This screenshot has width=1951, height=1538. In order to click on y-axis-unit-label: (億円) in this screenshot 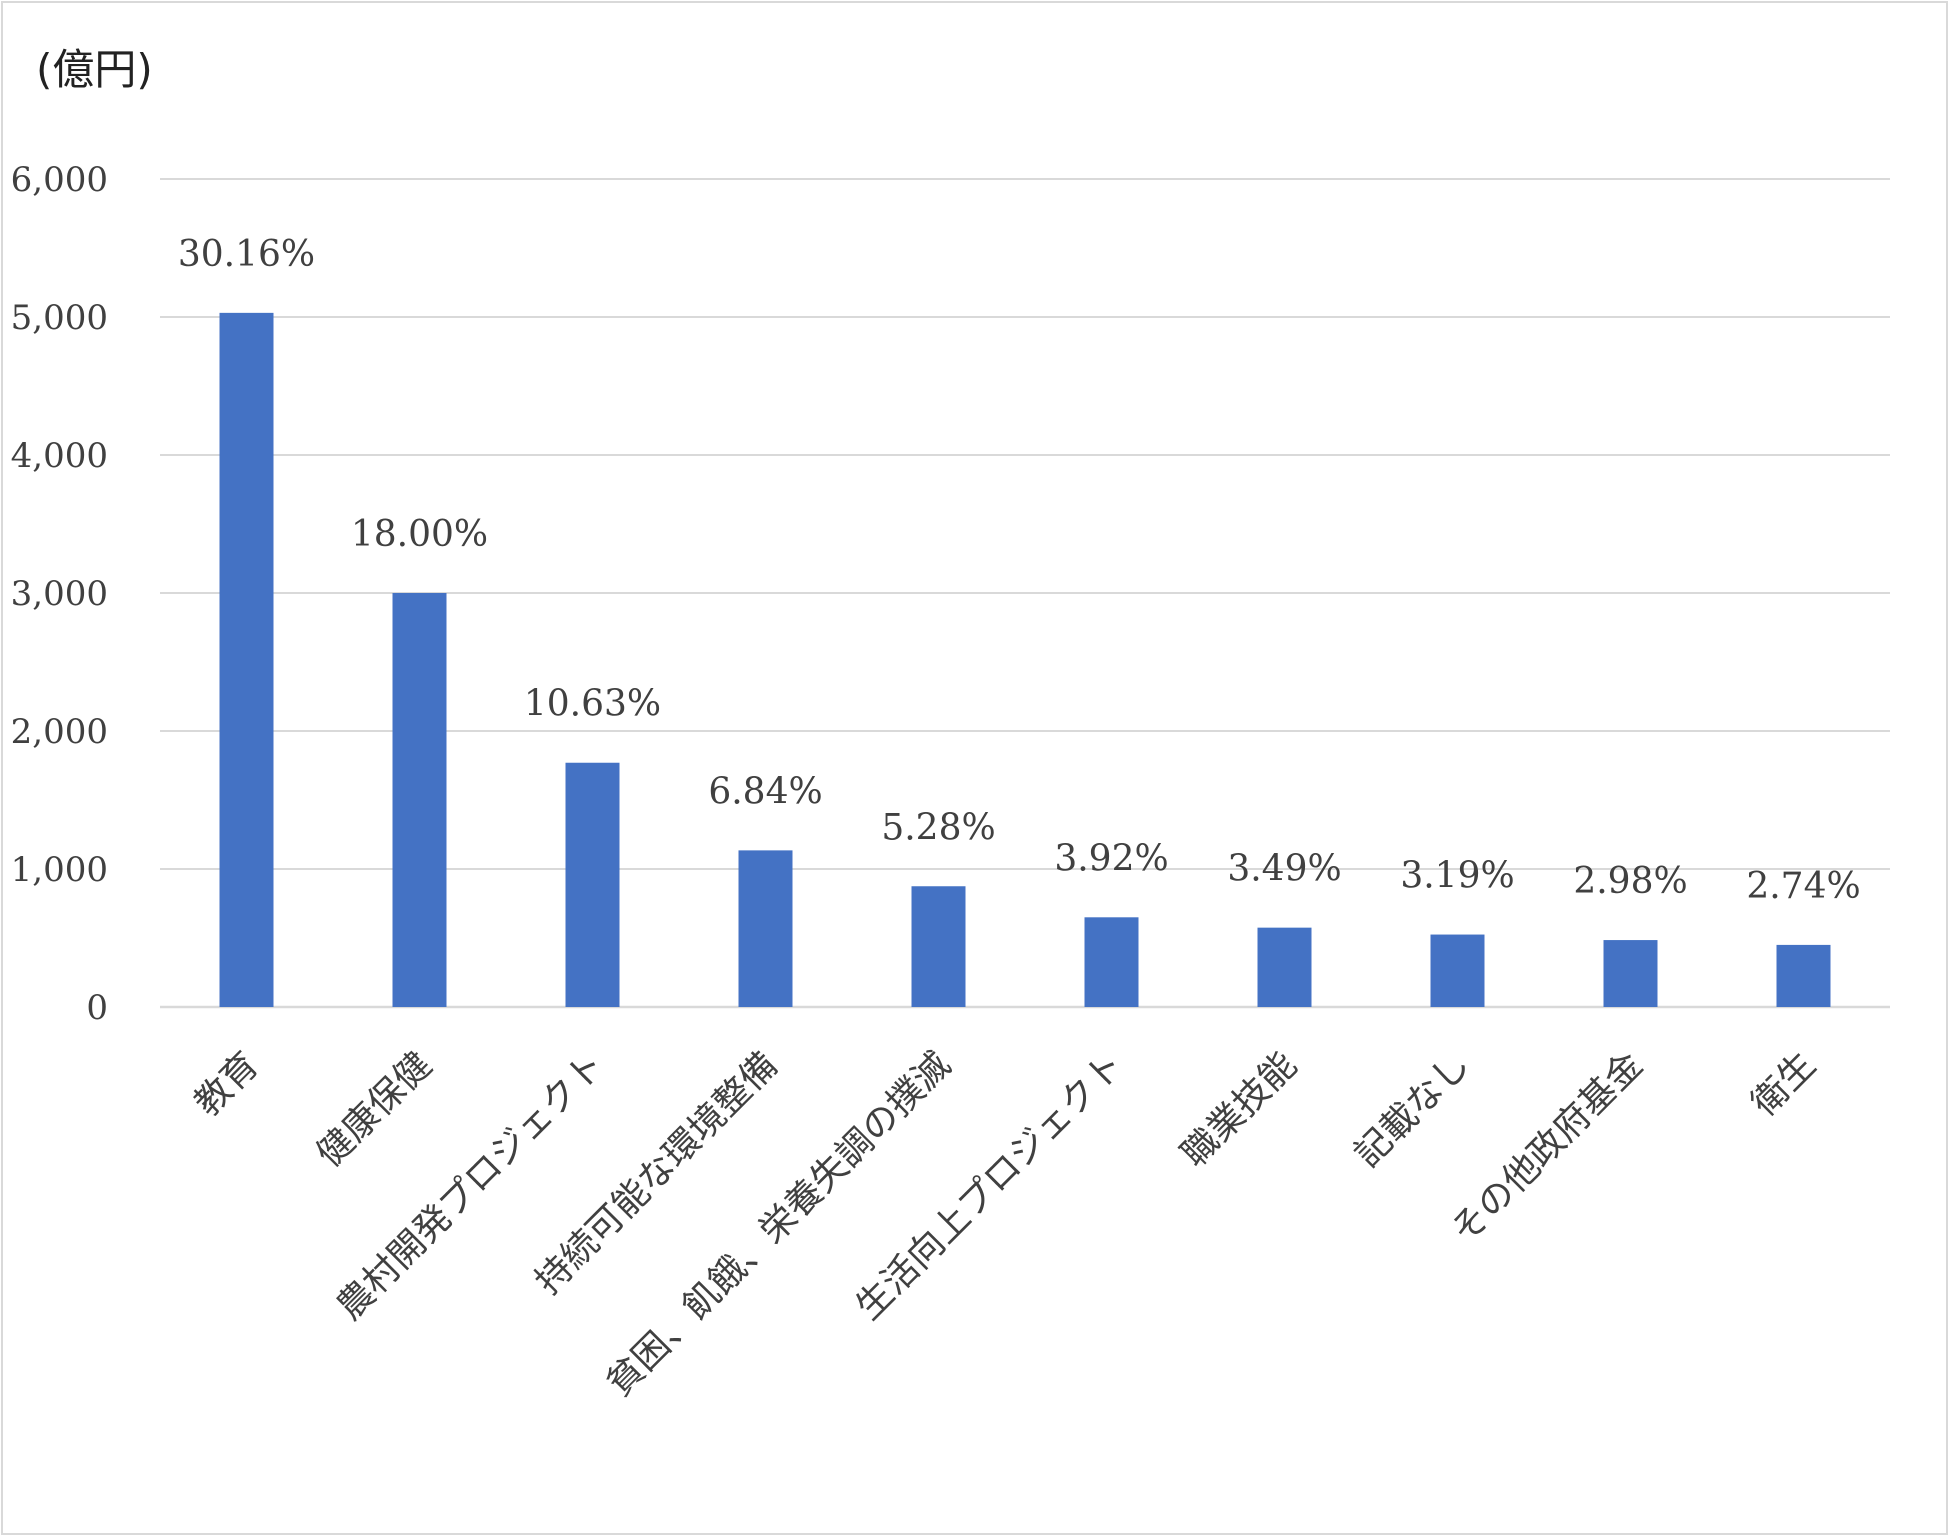, I will do `click(94, 69)`.